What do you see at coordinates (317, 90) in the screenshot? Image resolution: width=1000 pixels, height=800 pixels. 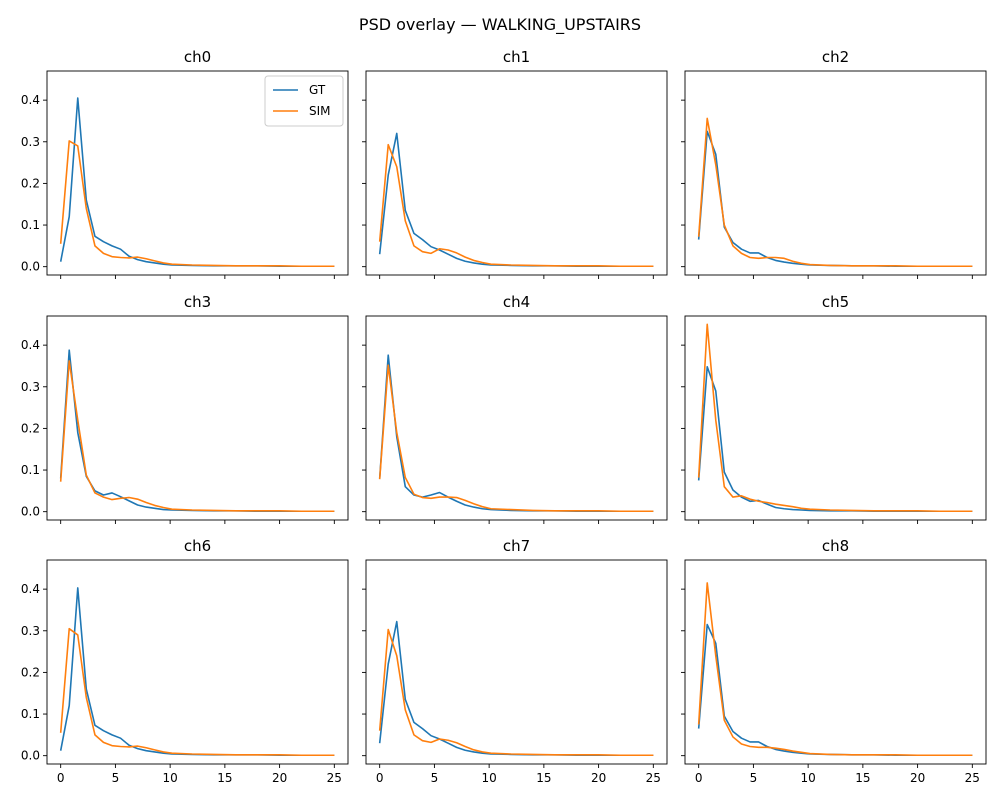 I see `legend-label-gt: GT` at bounding box center [317, 90].